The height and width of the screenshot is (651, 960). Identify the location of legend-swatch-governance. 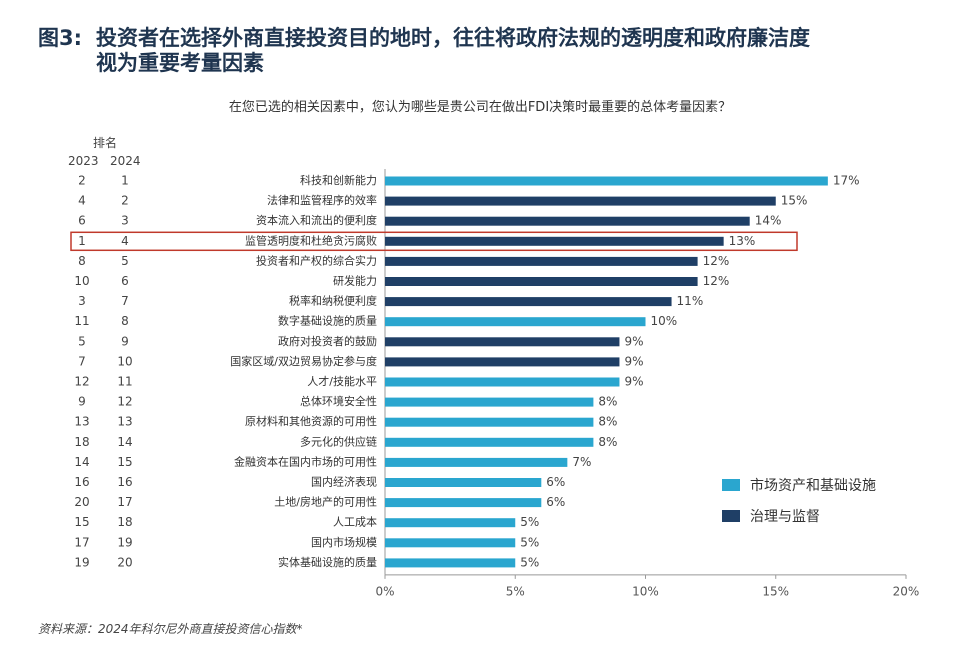
(731, 516).